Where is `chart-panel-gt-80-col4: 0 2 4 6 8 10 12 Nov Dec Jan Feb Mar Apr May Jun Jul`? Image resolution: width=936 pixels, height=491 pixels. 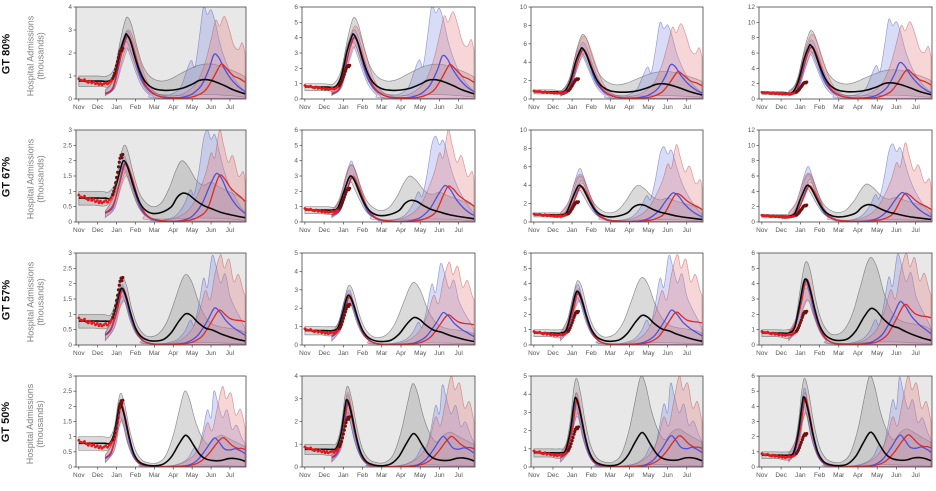 chart-panel-gt-80-col4: 0 2 4 6 8 10 12 Nov Dec Jan Feb Mar Apr May Jun Jul is located at coordinates (821, 61).